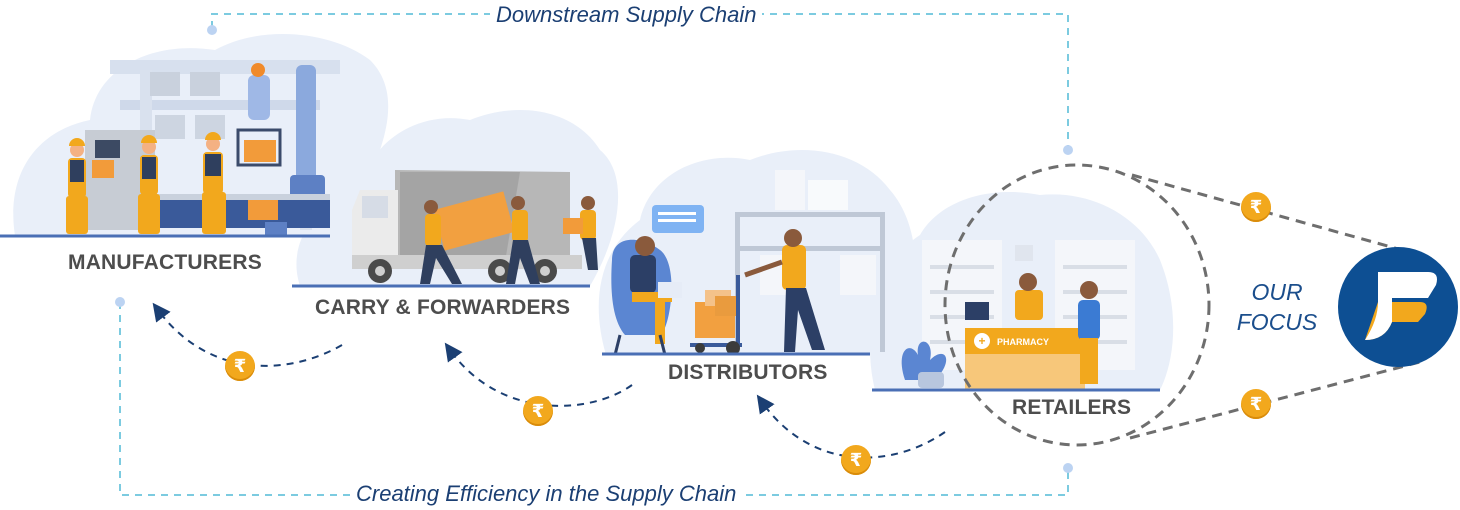 This screenshot has height=510, width=1460. I want to click on distributors-label: DISTRIBUTORS, so click(748, 372).